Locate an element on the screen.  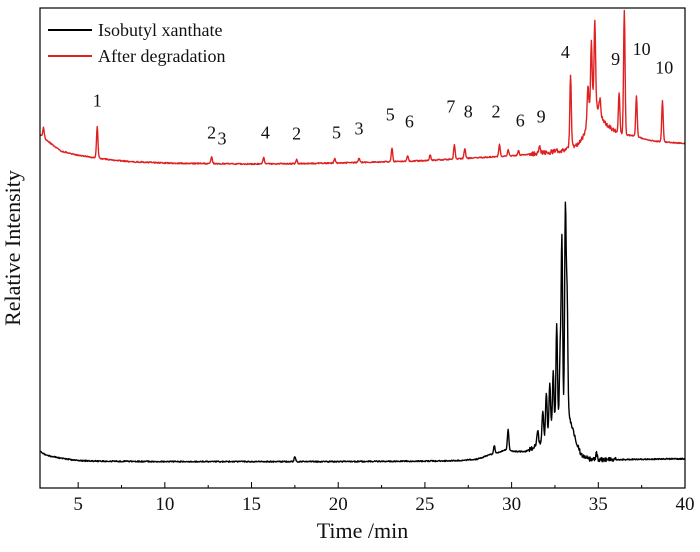
x-tick-label: 30 is located at coordinates (511, 504).